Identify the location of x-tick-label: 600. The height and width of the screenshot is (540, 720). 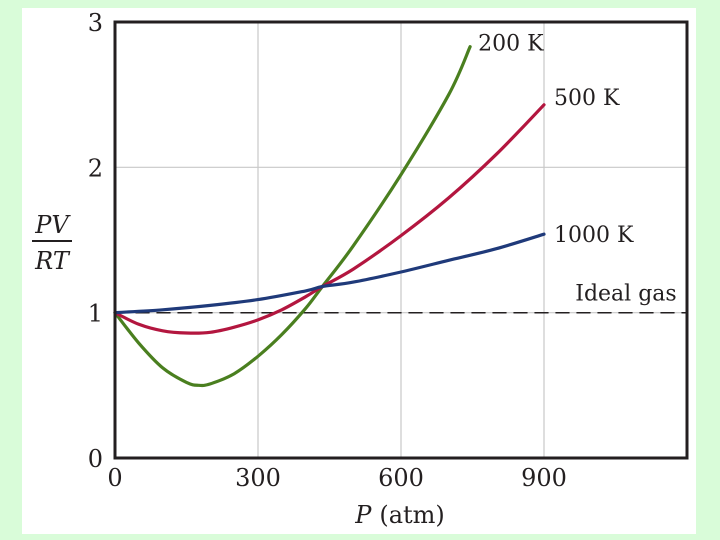
(401, 478).